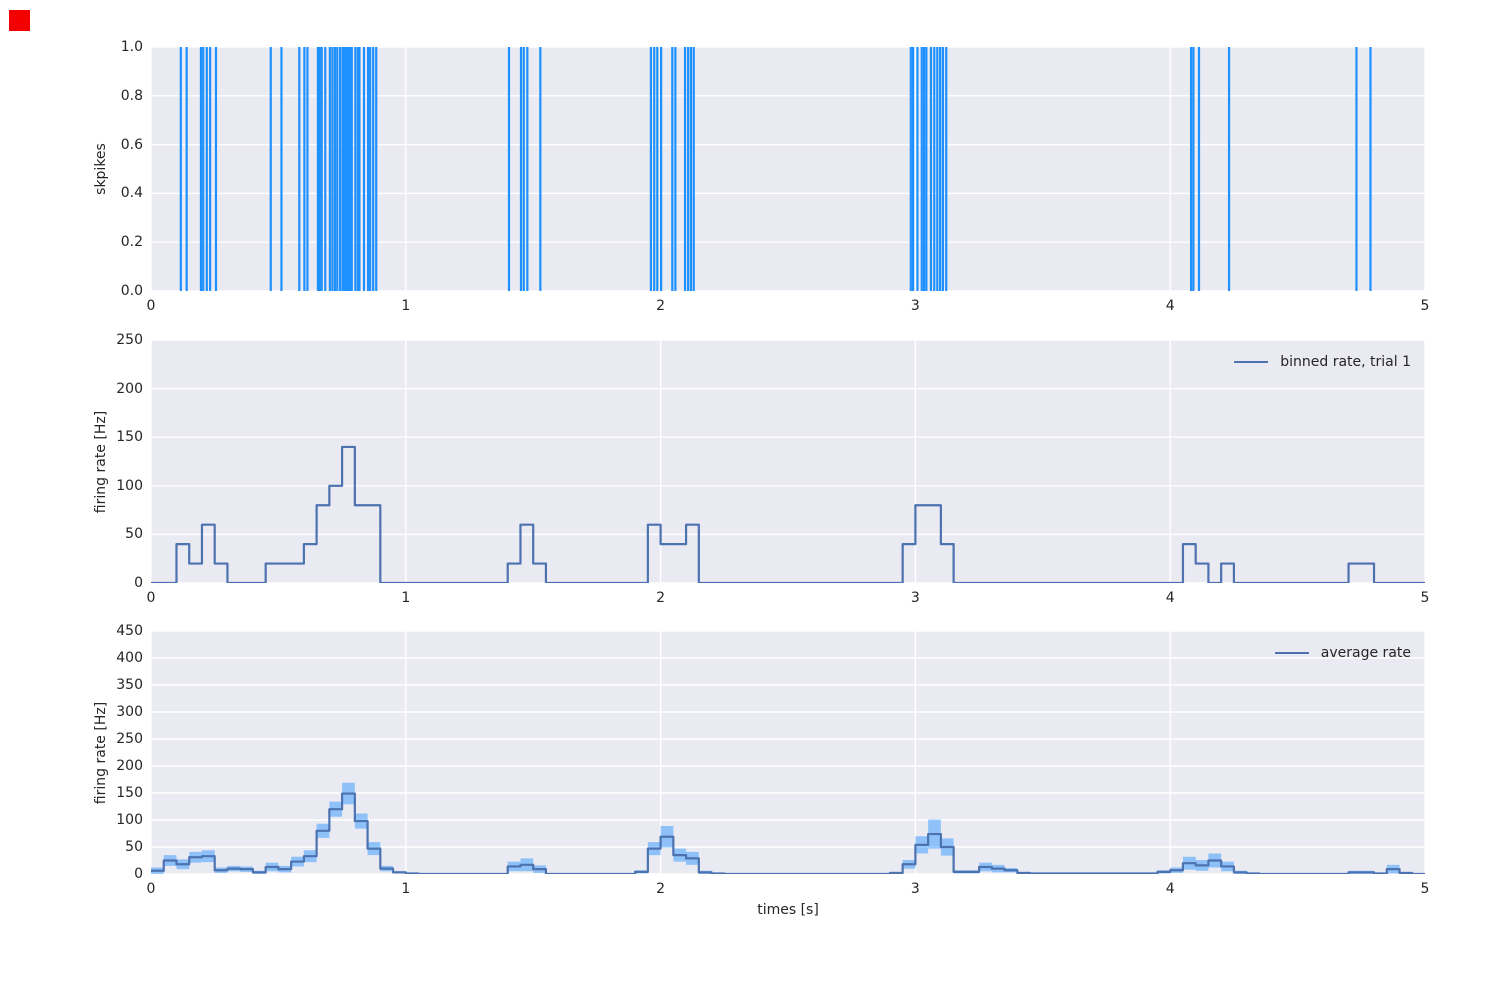 Image resolution: width=1500 pixels, height=1000 pixels. What do you see at coordinates (129, 631) in the screenshot?
I see `y-tick-label: 450` at bounding box center [129, 631].